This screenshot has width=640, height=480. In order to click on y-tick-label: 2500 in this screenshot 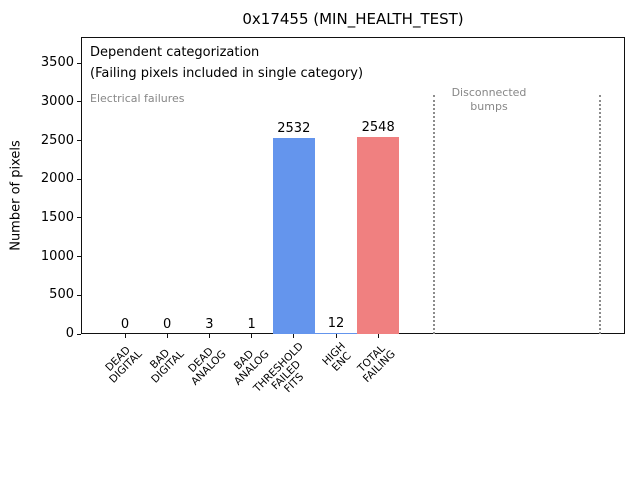, I will do `click(57, 140)`.